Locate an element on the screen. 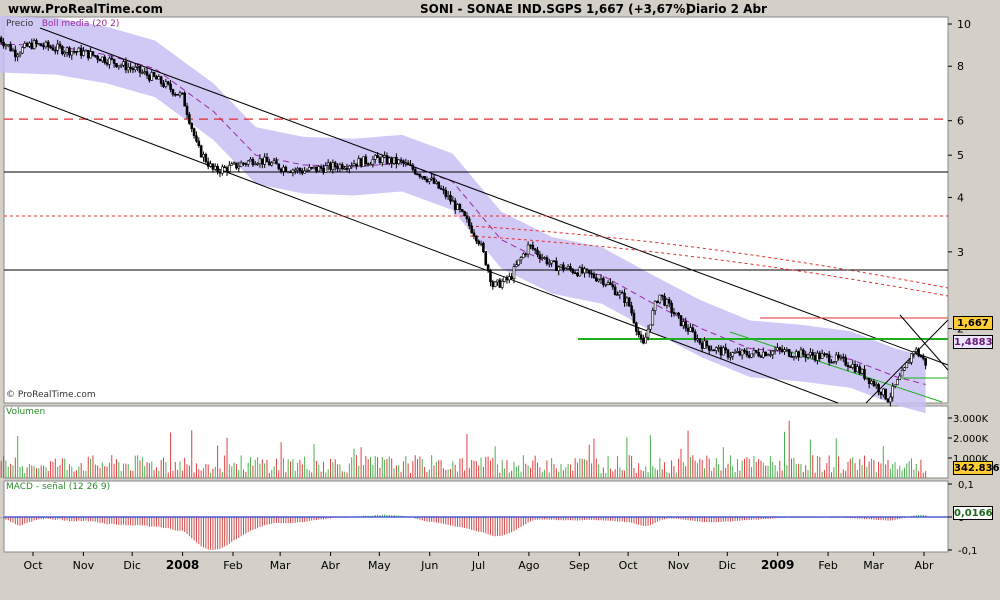 The width and height of the screenshot is (1000, 600). date-axis-label: Nov is located at coordinates (679, 565).